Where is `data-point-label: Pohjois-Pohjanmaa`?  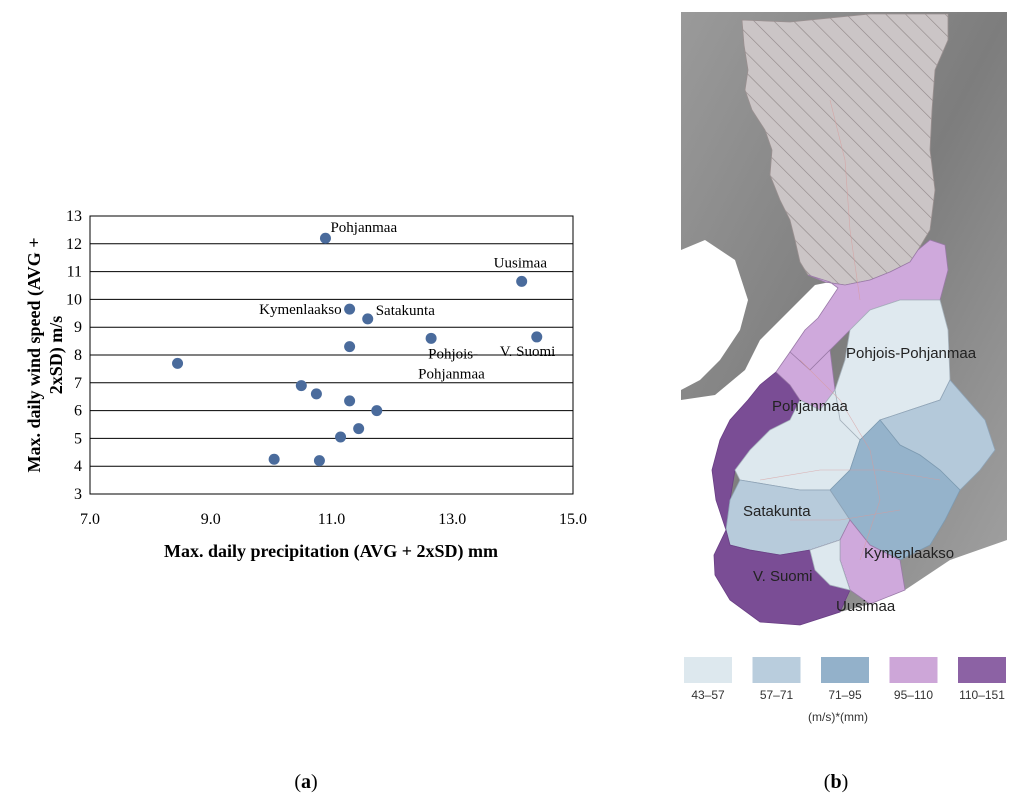
data-point-label: Pohjois-Pohjanmaa is located at coordinates (451, 364).